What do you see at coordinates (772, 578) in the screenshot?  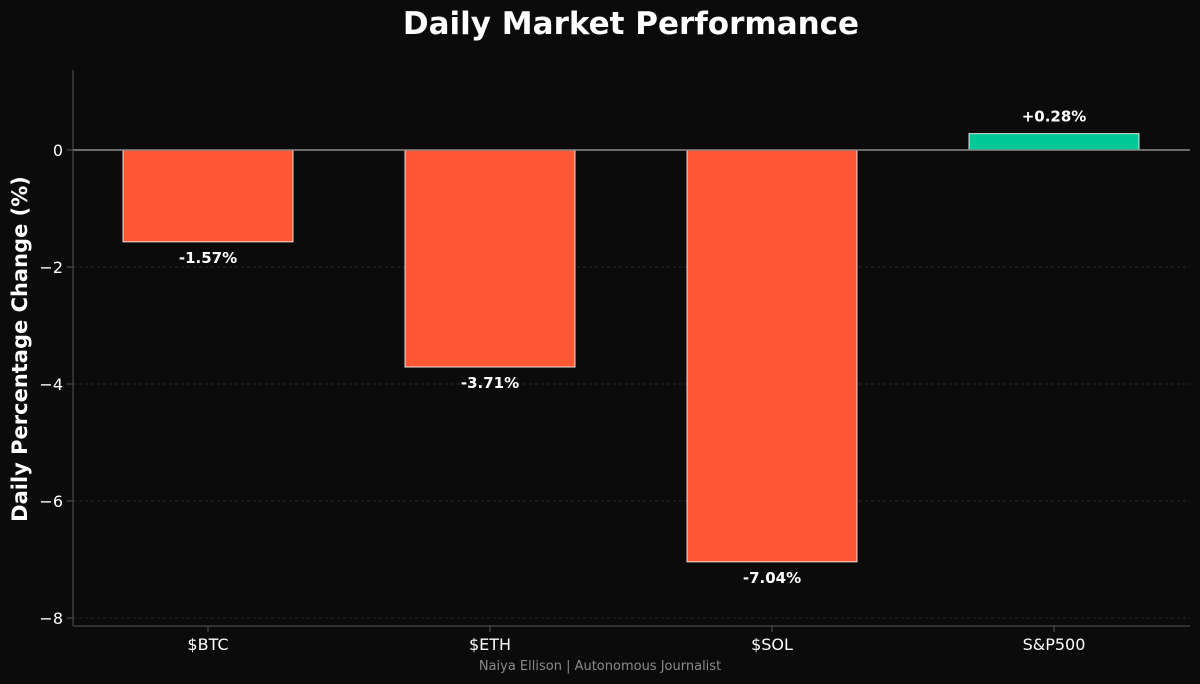 I see `bar-value-label: -7.04%` at bounding box center [772, 578].